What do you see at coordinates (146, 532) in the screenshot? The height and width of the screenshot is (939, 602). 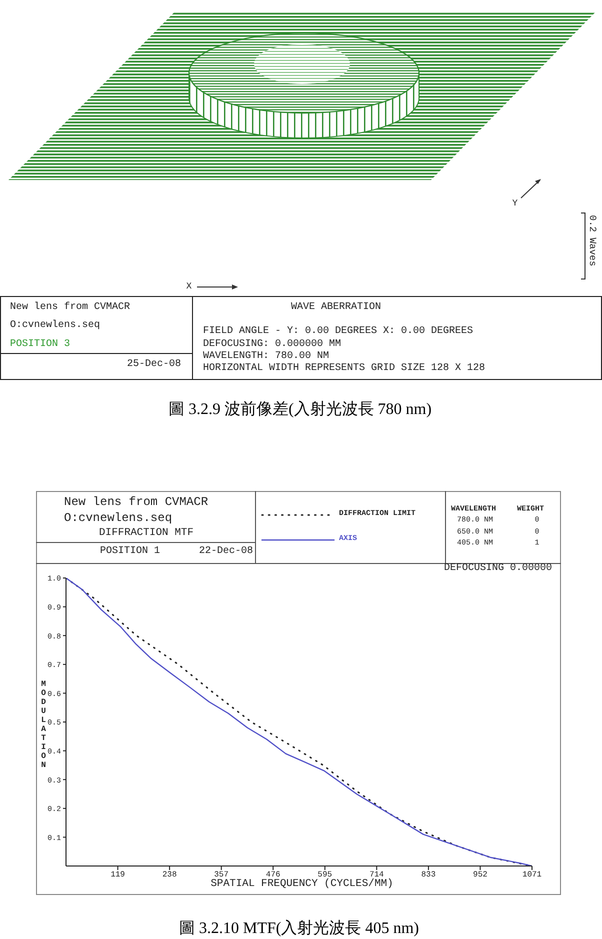 I see `chart-title: DIFFRACTION MTF` at bounding box center [146, 532].